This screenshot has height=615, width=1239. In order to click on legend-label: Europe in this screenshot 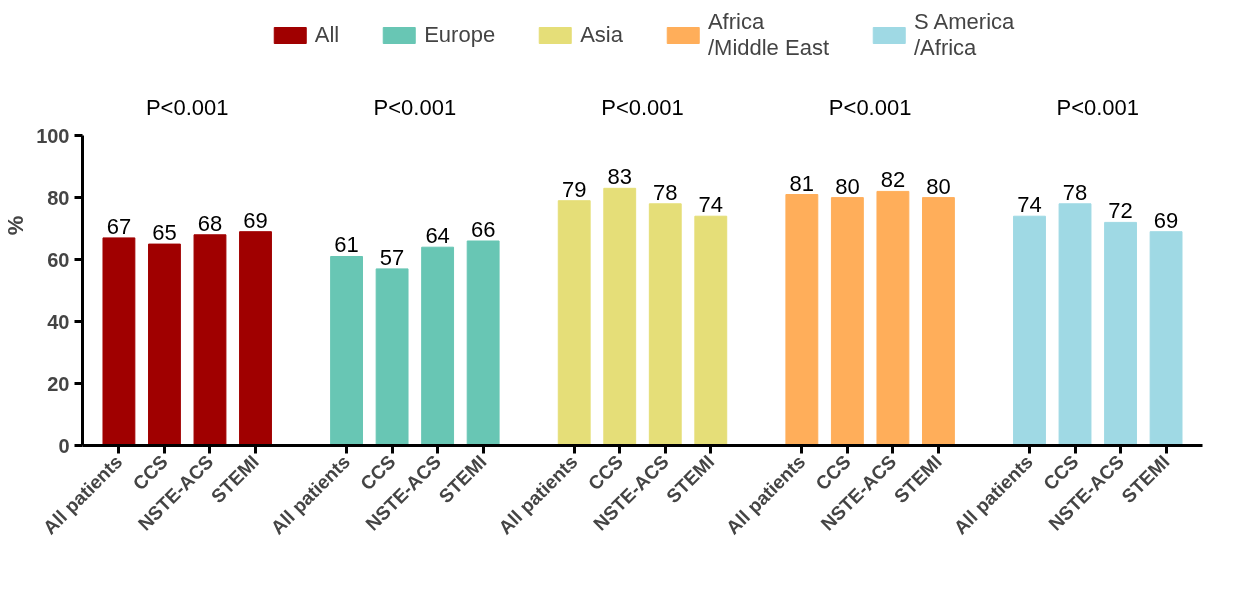, I will do `click(460, 35)`.